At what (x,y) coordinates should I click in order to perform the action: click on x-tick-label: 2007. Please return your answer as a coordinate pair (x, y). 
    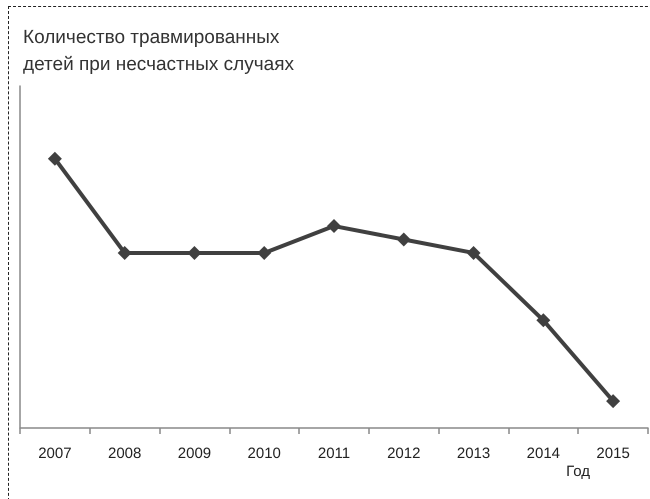
    Looking at the image, I should click on (55, 453).